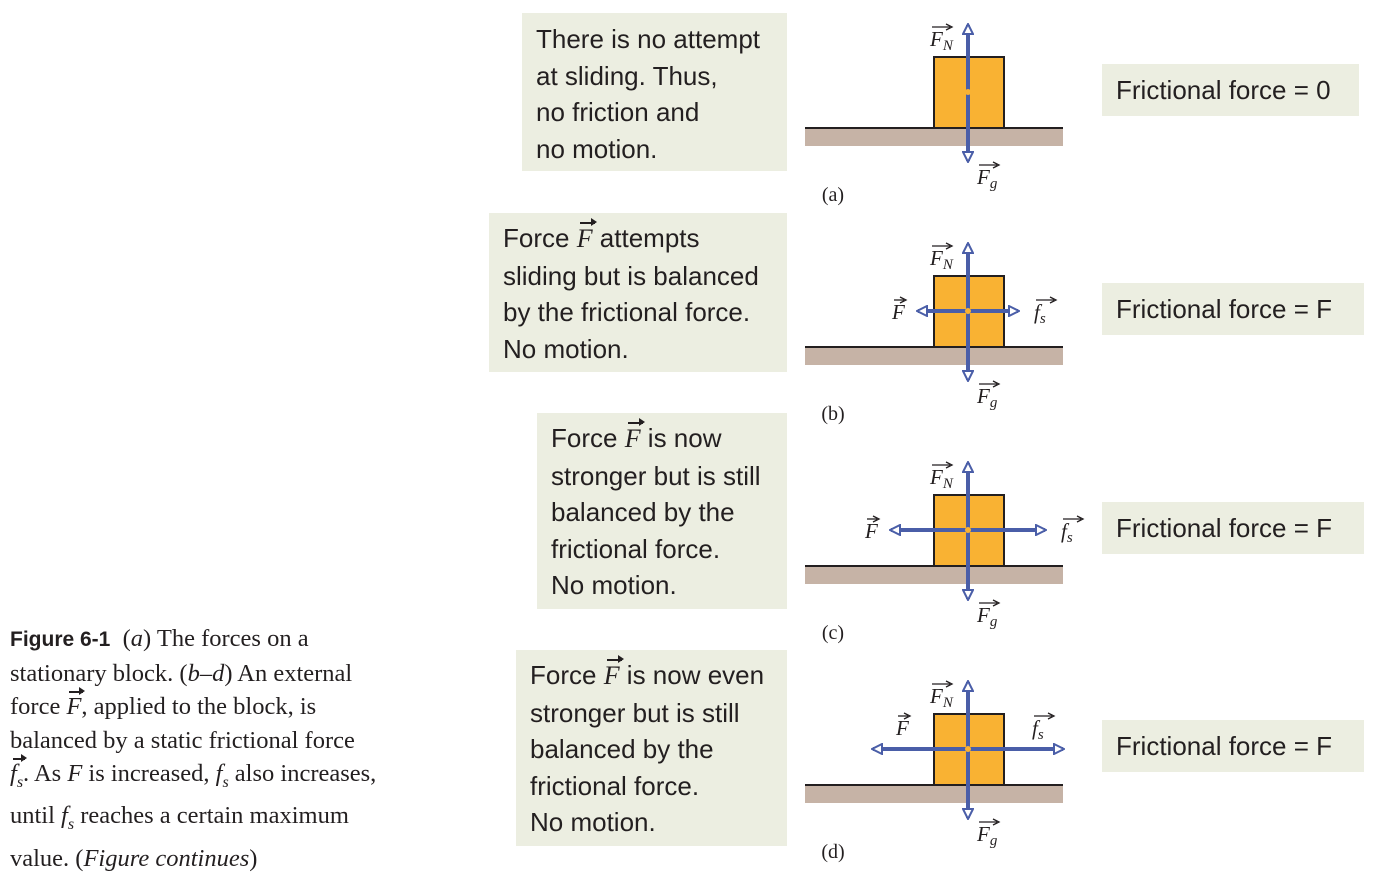  Describe the element at coordinates (19, 776) in the screenshot. I see `caption-friction-vector: fs` at that location.